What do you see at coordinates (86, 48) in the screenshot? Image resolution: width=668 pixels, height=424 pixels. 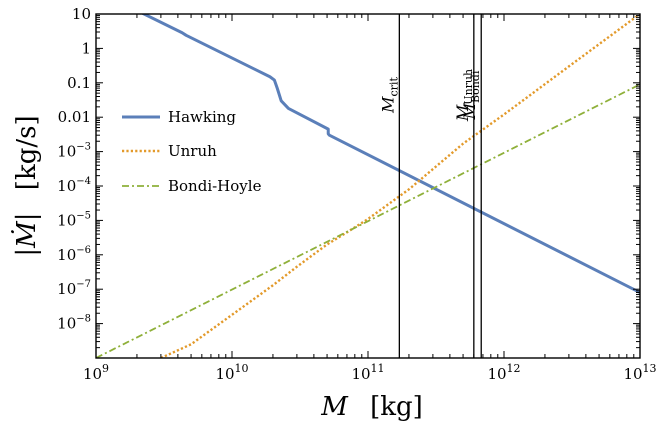 I see `y-tick-label: 1` at bounding box center [86, 48].